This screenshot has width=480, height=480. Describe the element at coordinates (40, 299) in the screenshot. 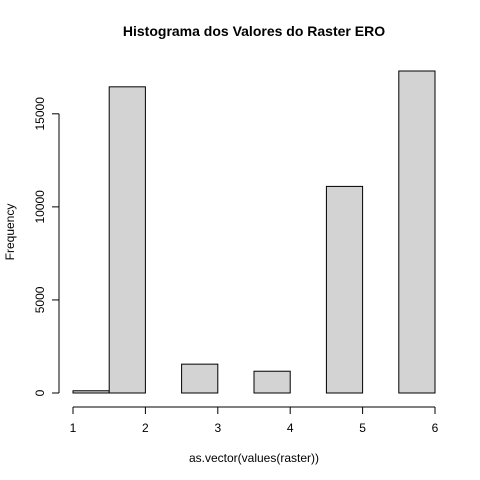

I see `y-tick-label: 5000` at that location.